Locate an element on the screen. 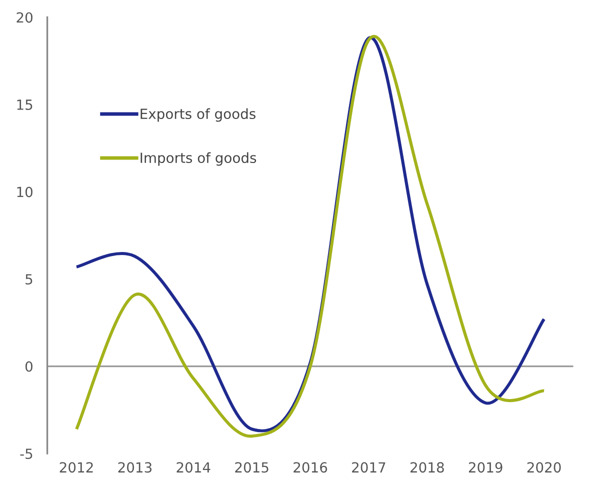 The width and height of the screenshot is (591, 493). y-tick-label: 15 is located at coordinates (24, 105).